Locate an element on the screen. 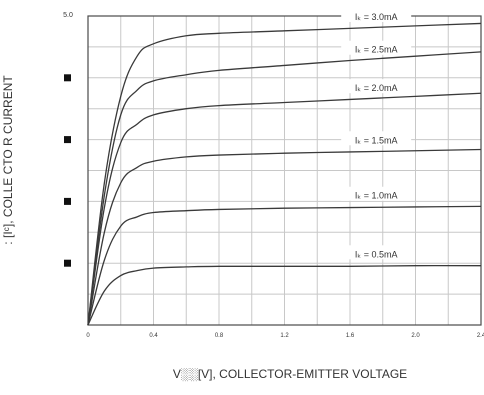 Image resolution: width=484 pixels, height=395 pixels. curve-label: Iₖ = 0.5mA is located at coordinates (376, 254).